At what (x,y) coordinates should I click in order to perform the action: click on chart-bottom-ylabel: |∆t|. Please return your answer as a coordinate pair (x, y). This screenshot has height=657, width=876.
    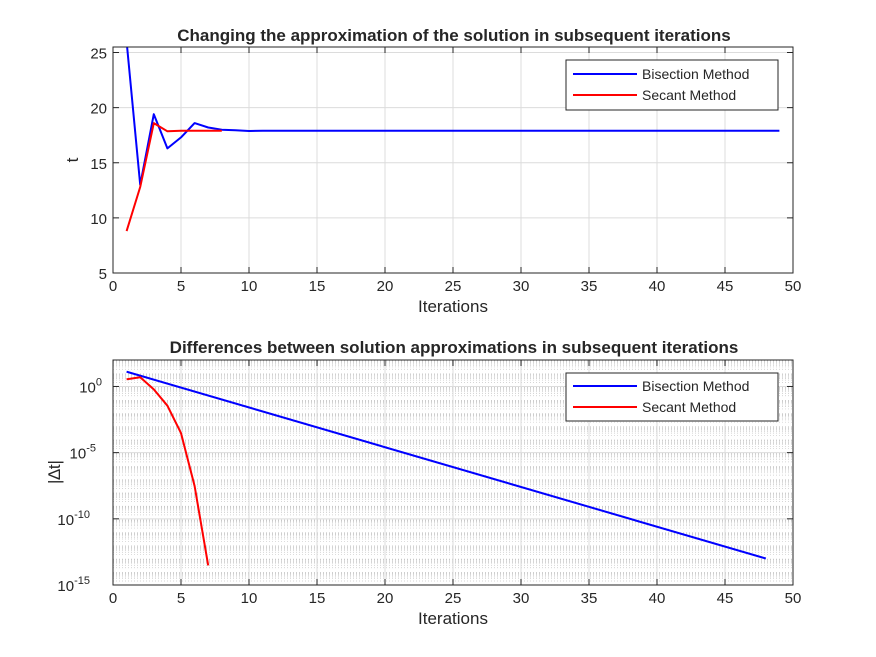
    Looking at the image, I should click on (54, 472).